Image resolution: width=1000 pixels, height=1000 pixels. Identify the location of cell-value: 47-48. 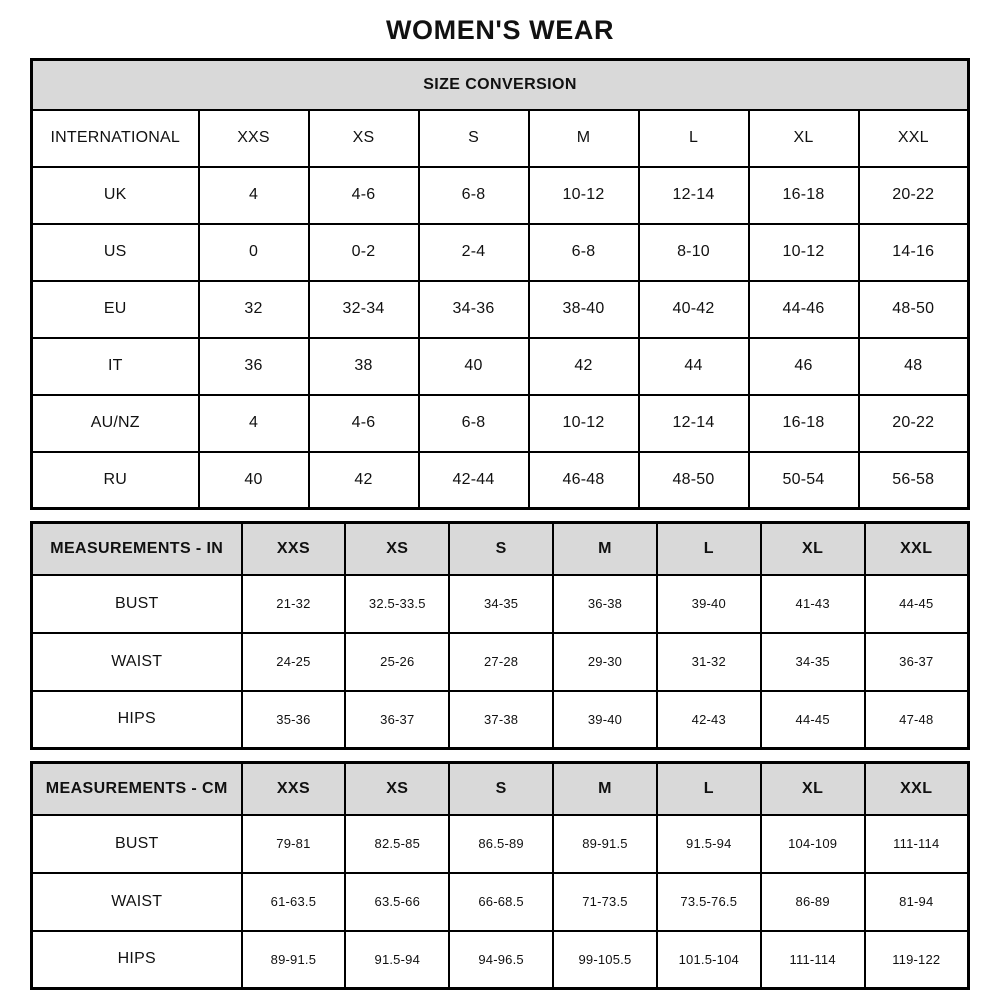
(916, 719).